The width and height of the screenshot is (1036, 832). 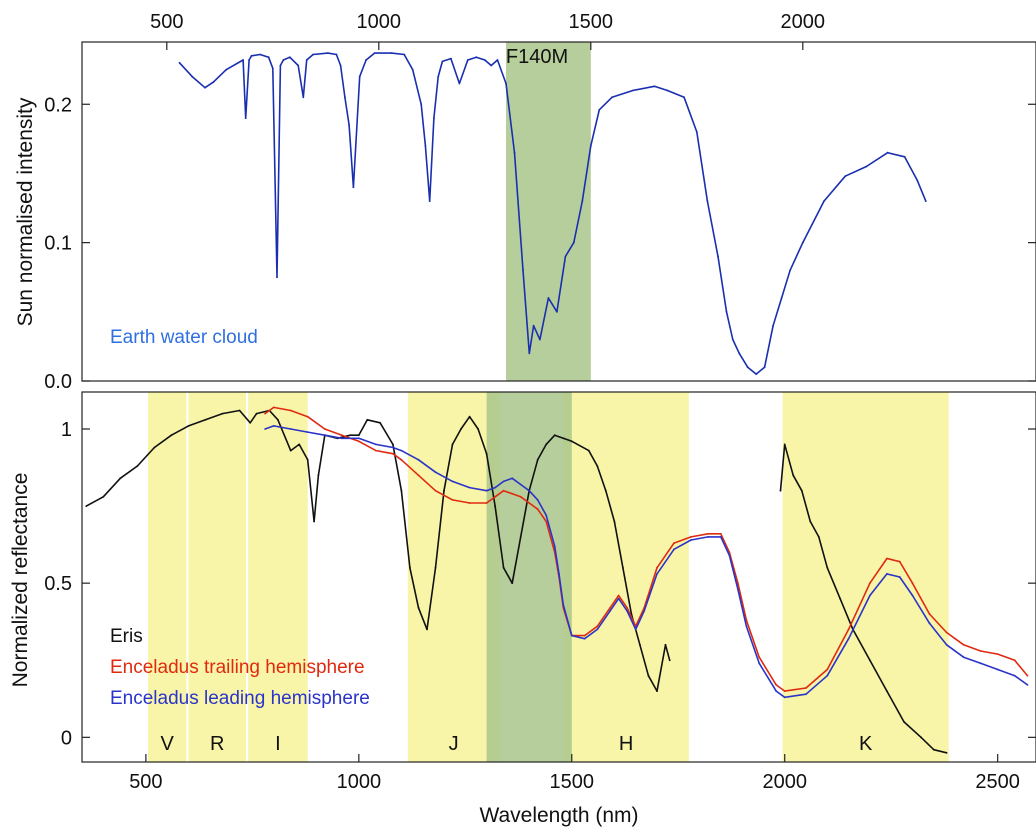 What do you see at coordinates (167, 577) in the screenshot?
I see `band-v` at bounding box center [167, 577].